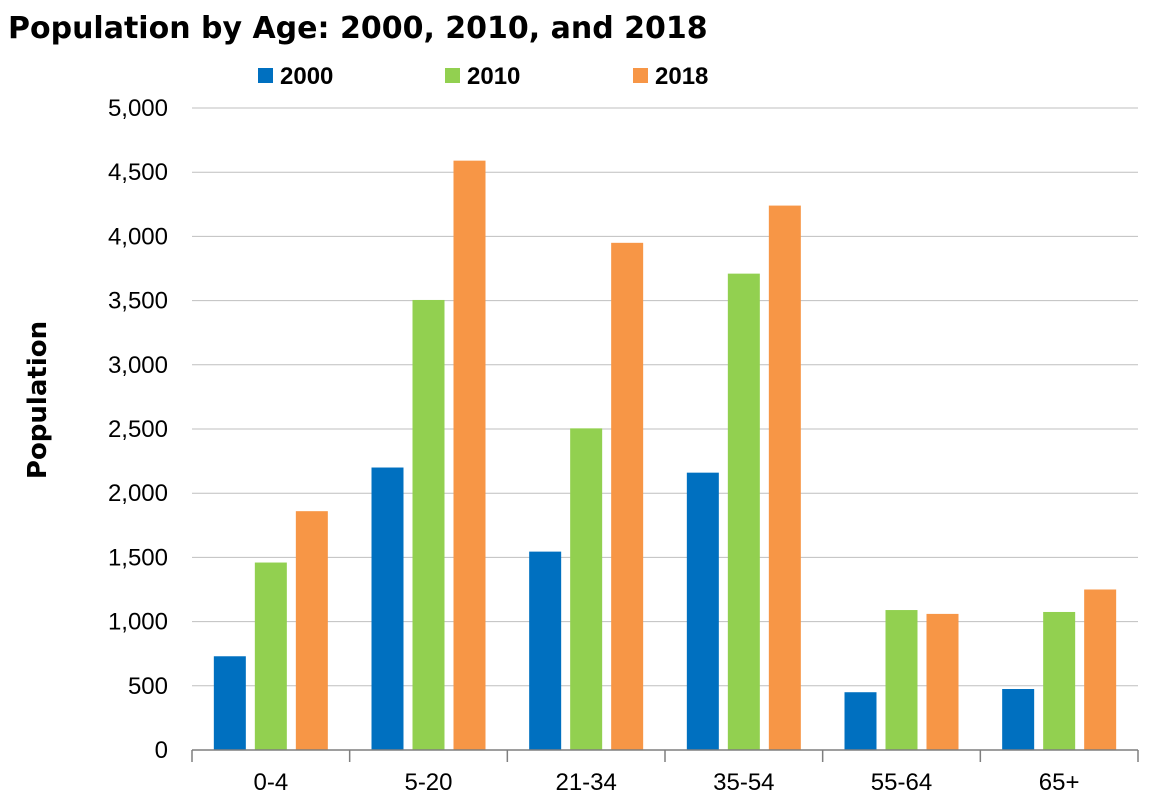 The height and width of the screenshot is (799, 1151). I want to click on x-tick-labels: 0-4 5-20 21-34 35-54 55-64 65+, so click(666, 782).